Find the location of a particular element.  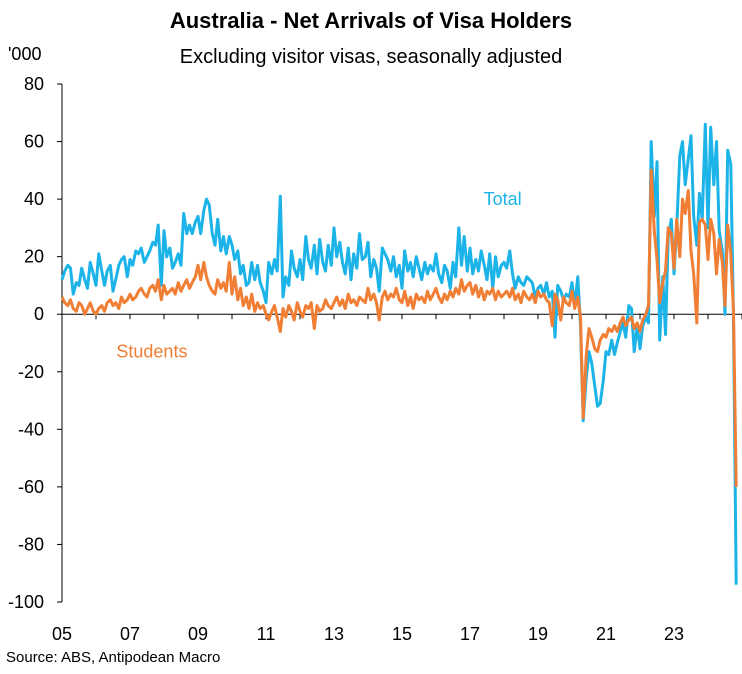

x-tick-label: 07 is located at coordinates (130, 634).